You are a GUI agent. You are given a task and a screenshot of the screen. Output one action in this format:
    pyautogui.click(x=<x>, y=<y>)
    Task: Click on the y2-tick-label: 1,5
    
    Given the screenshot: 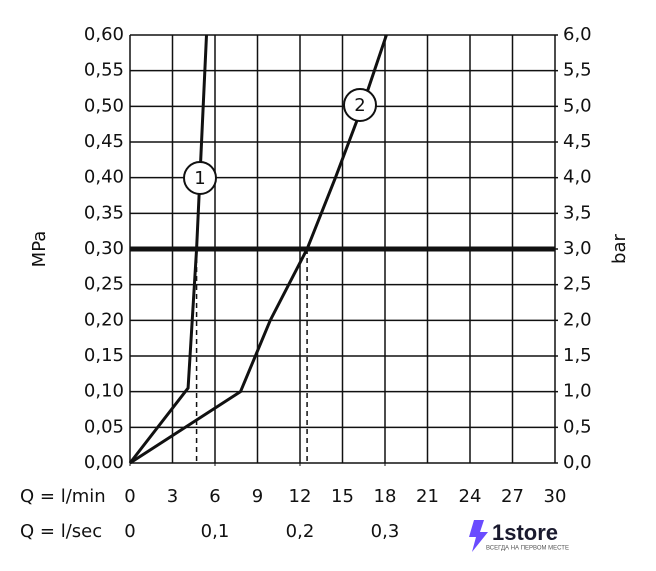 What is the action you would take?
    pyautogui.click(x=577, y=355)
    